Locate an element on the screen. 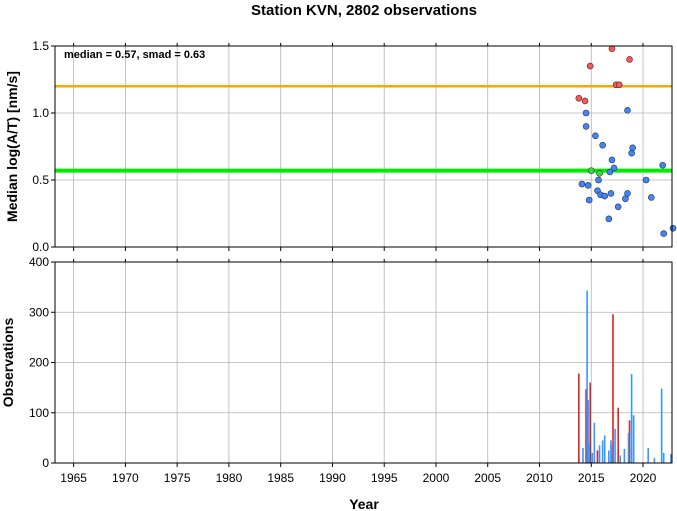 This screenshot has width=677, height=511. y-tick-label: 0 is located at coordinates (45, 463).